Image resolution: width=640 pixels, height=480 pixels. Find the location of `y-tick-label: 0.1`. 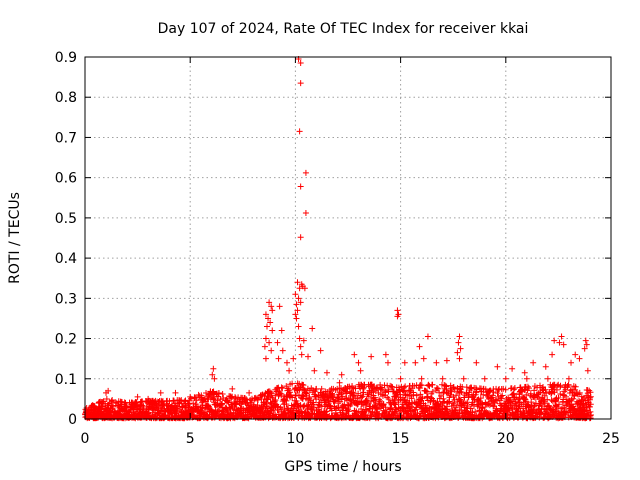

y-tick-label: 0.1 is located at coordinates (66, 380).